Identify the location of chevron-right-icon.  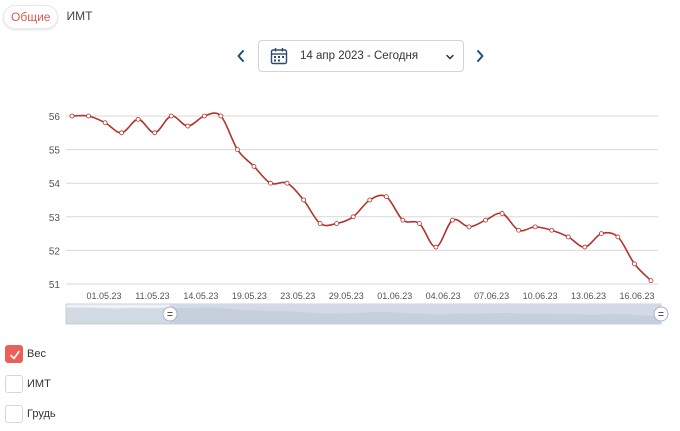
(480, 56).